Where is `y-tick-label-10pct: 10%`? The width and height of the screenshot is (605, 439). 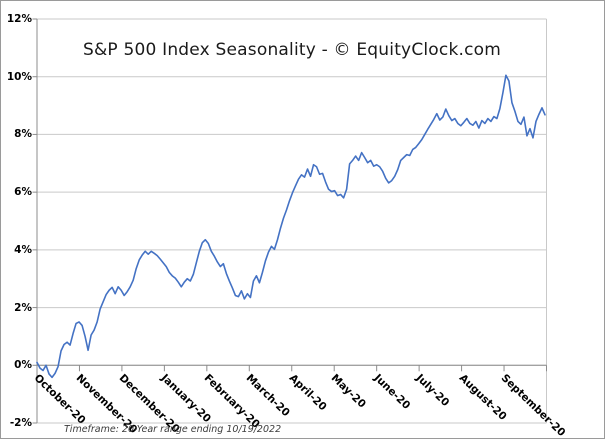
y-tick-label-10pct: 10% is located at coordinates (19, 76).